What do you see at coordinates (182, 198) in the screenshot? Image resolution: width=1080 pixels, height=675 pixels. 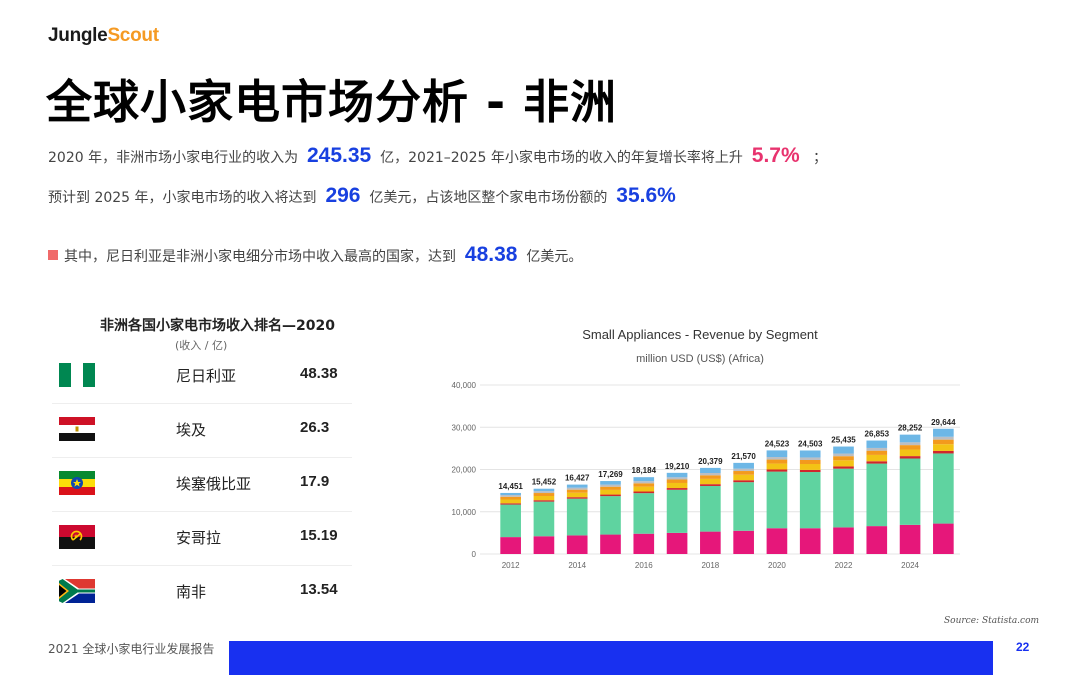 I see `summary-2-pre: 预计到 2025 年，小家电市场的收入将达到` at bounding box center [182, 198].